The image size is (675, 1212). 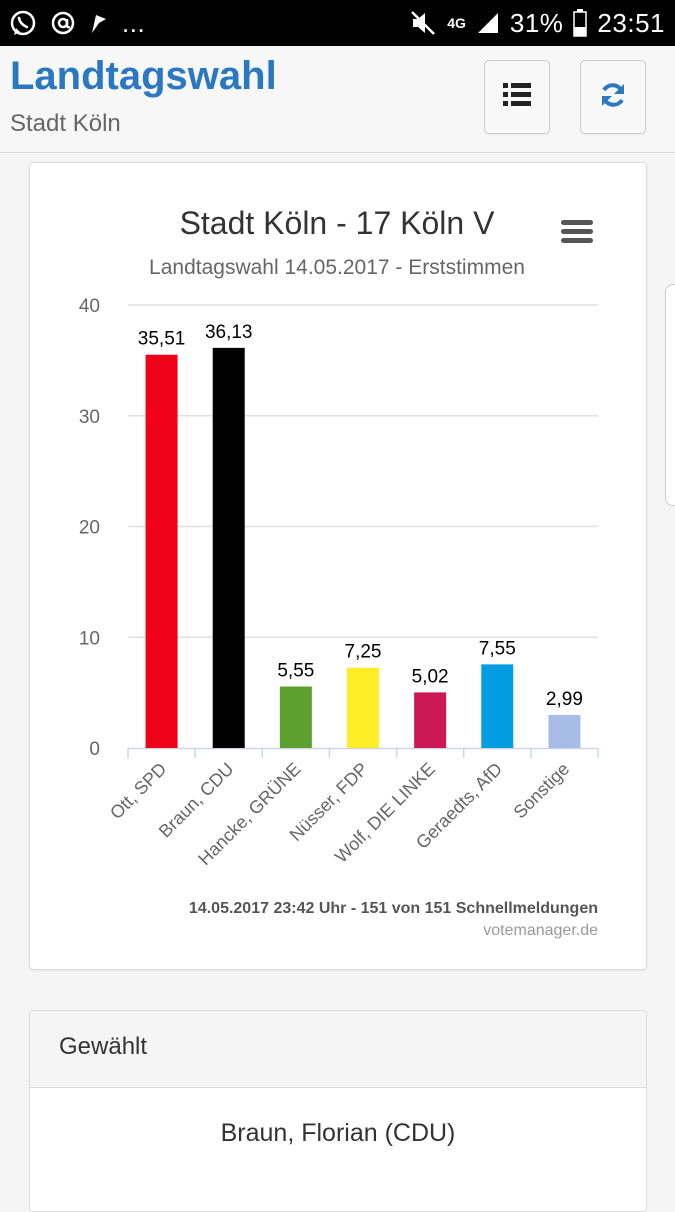 I want to click on flag-icon, so click(x=99, y=23).